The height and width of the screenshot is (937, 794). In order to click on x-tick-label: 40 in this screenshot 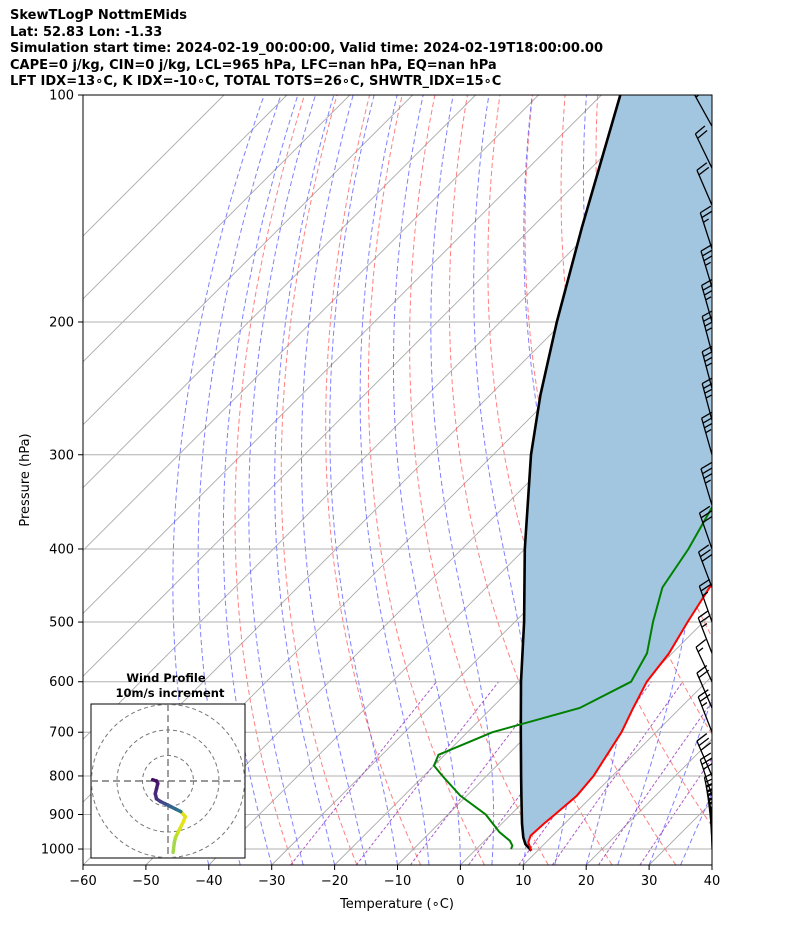, I will do `click(712, 881)`.